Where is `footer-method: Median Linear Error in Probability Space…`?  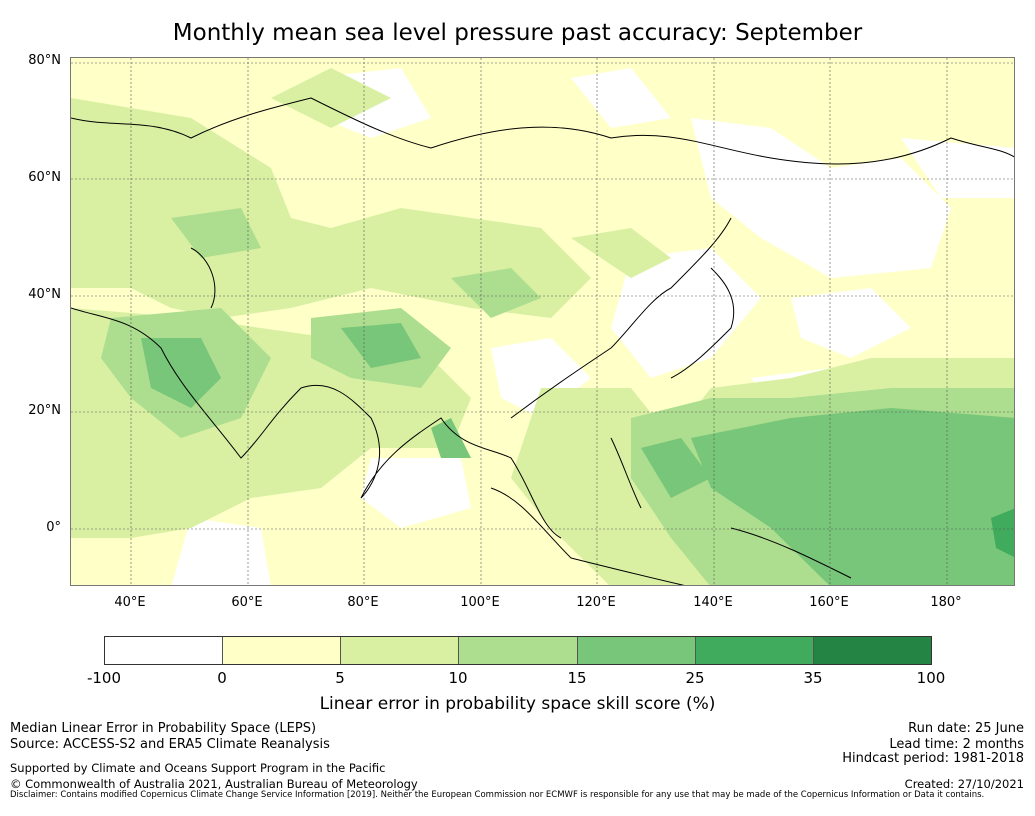 footer-method: Median Linear Error in Probability Space… is located at coordinates (163, 728).